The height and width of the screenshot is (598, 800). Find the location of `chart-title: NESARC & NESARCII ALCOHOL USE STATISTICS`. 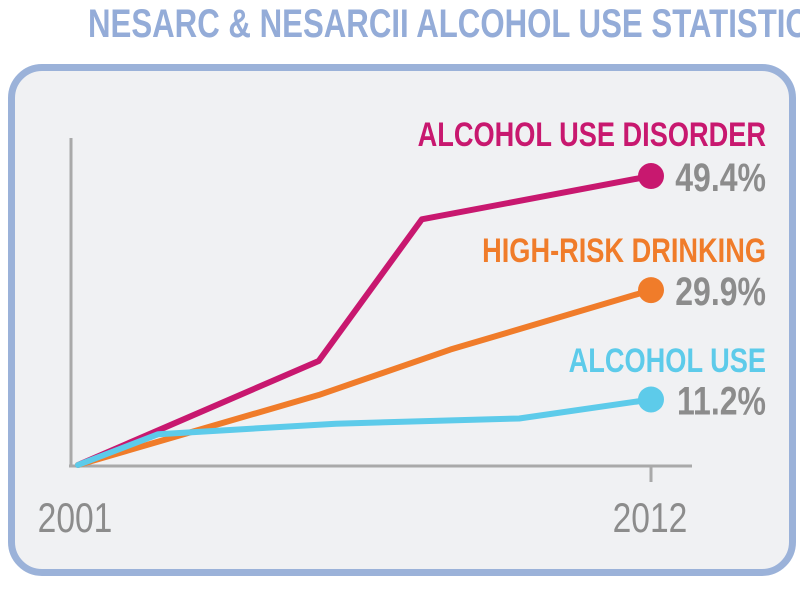

chart-title: NESARC & NESARCII ALCOHOL USE STATISTICS is located at coordinates (444, 24).